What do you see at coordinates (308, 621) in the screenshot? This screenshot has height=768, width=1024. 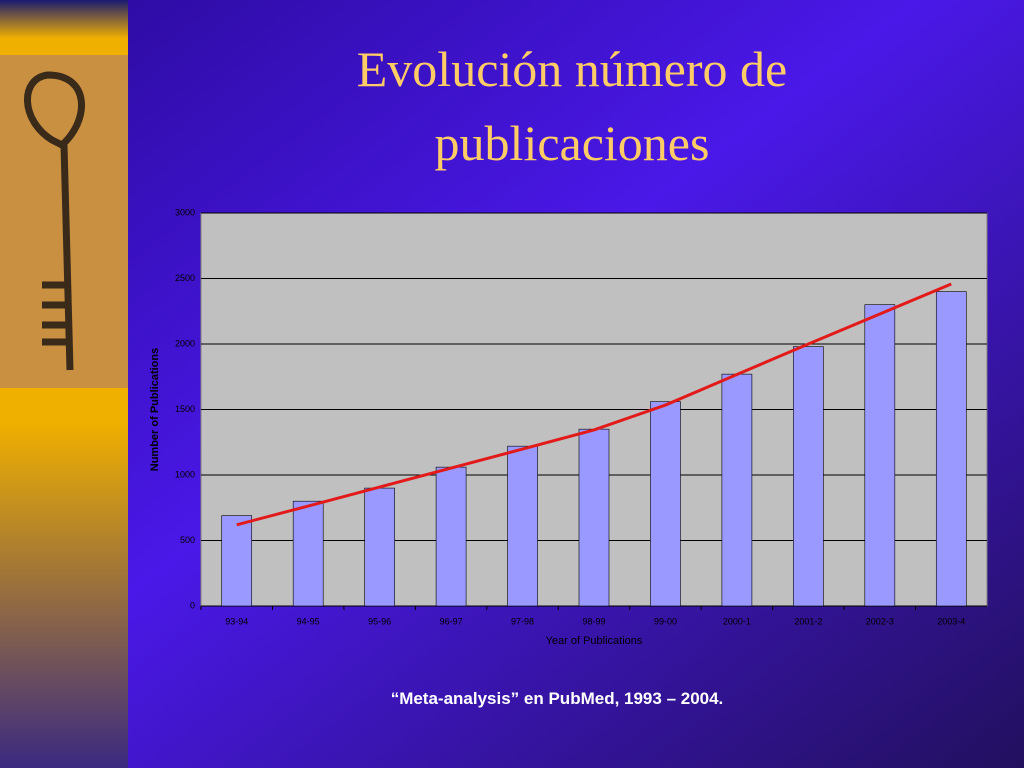 I see `x-tick-label: 94-95` at bounding box center [308, 621].